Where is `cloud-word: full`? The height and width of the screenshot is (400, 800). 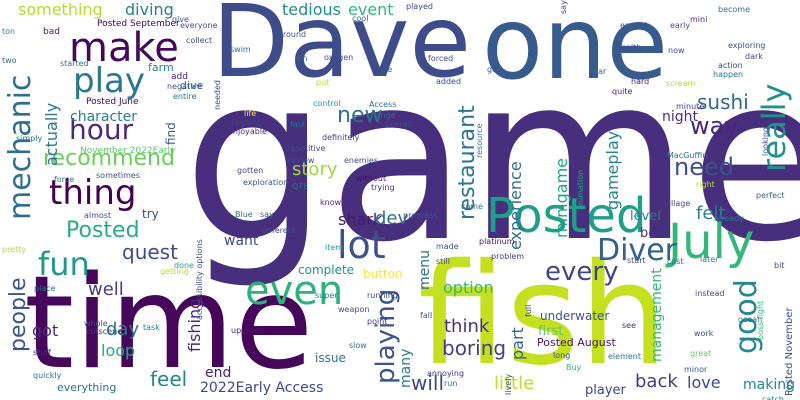 cloud-word: full is located at coordinates (528, 310).